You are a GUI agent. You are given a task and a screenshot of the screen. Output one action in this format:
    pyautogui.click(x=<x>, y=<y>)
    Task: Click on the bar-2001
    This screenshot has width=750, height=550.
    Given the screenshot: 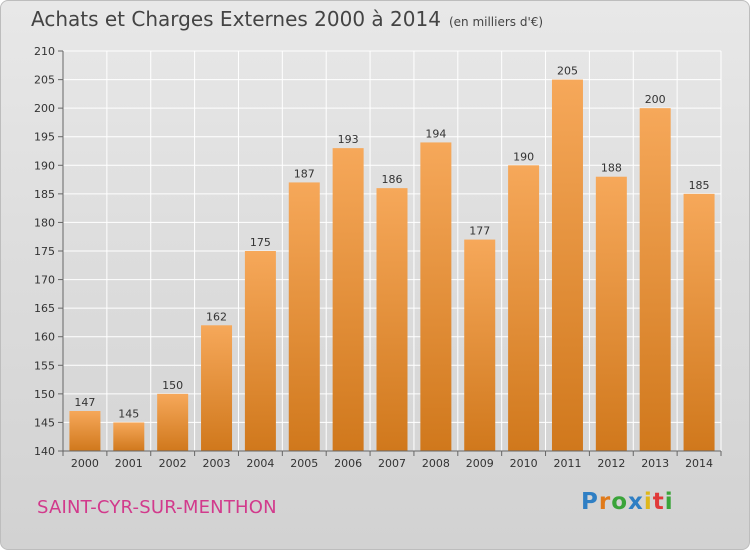 What is the action you would take?
    pyautogui.click(x=129, y=436)
    